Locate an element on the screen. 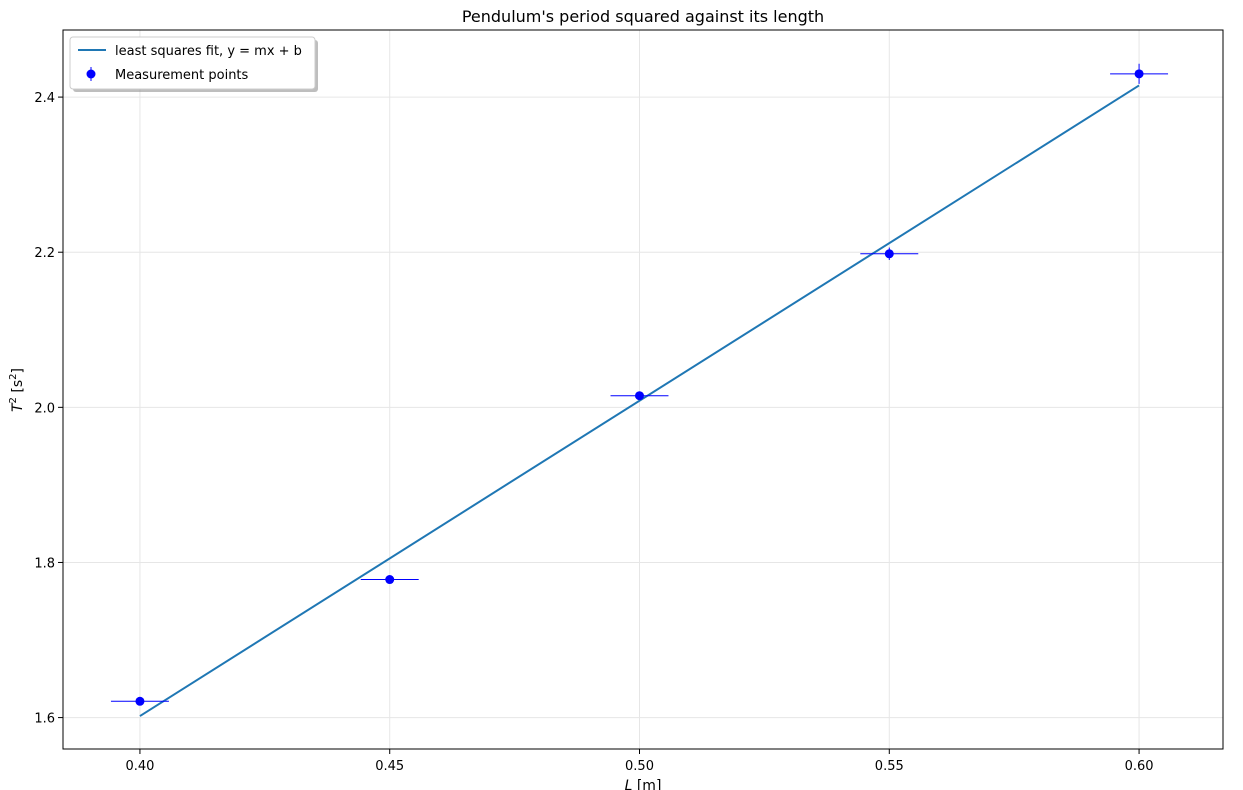  x-tick-label: 0.50 is located at coordinates (639, 766).